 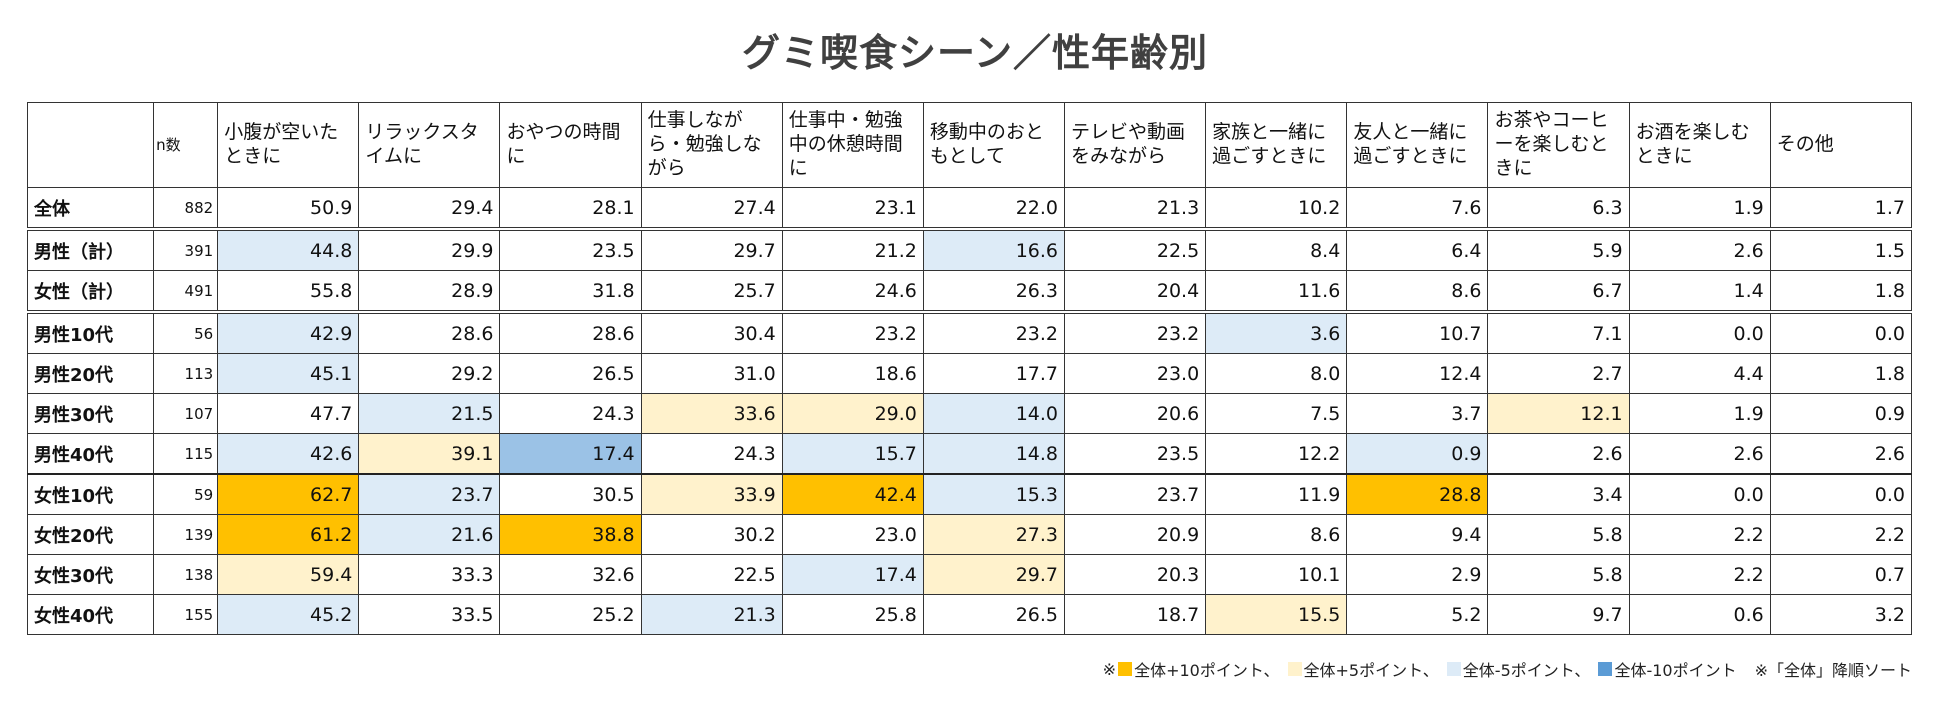 I want to click on n-cell: 115, so click(x=186, y=454).